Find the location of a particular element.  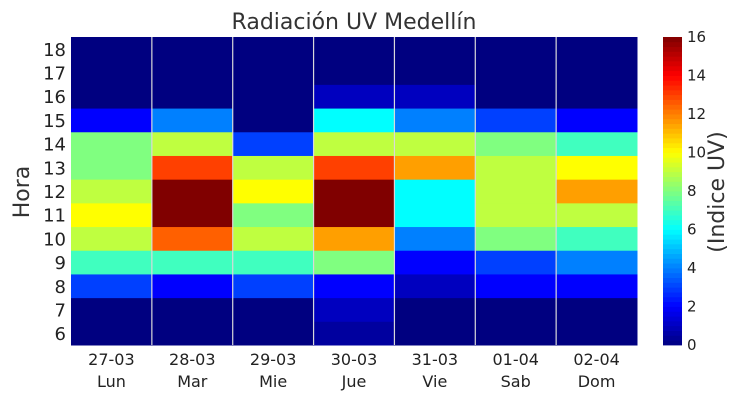

y-tick-label: 6 is located at coordinates (60, 334).